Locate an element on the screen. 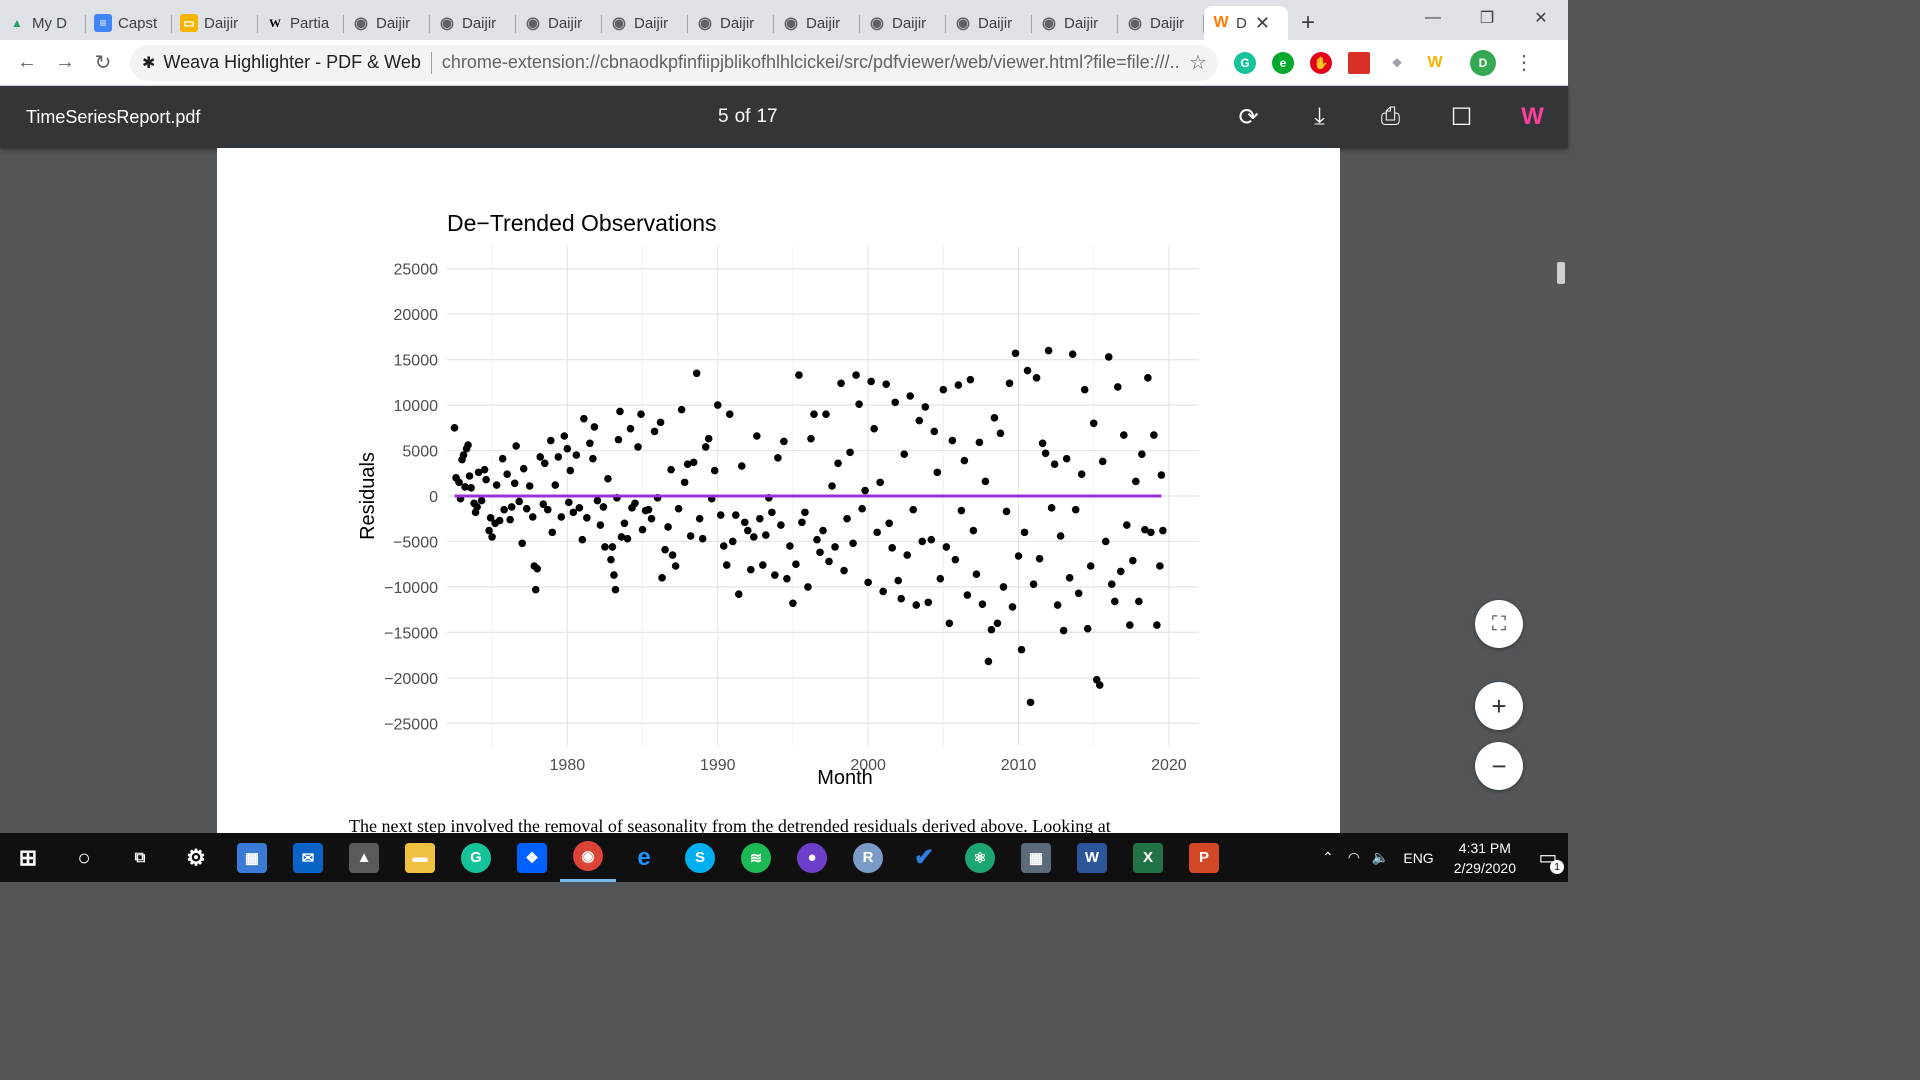 The width and height of the screenshot is (1920, 1080). bookmark-icon: ☐ is located at coordinates (1461, 117).